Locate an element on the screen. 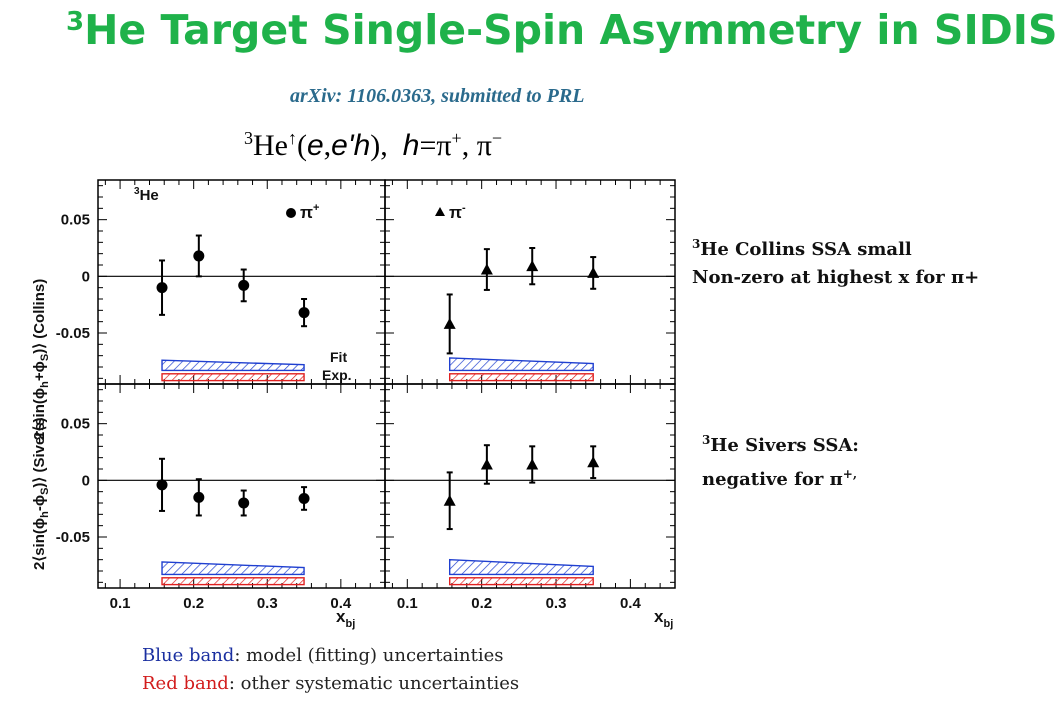  target-label: 3He is located at coordinates (146, 195).